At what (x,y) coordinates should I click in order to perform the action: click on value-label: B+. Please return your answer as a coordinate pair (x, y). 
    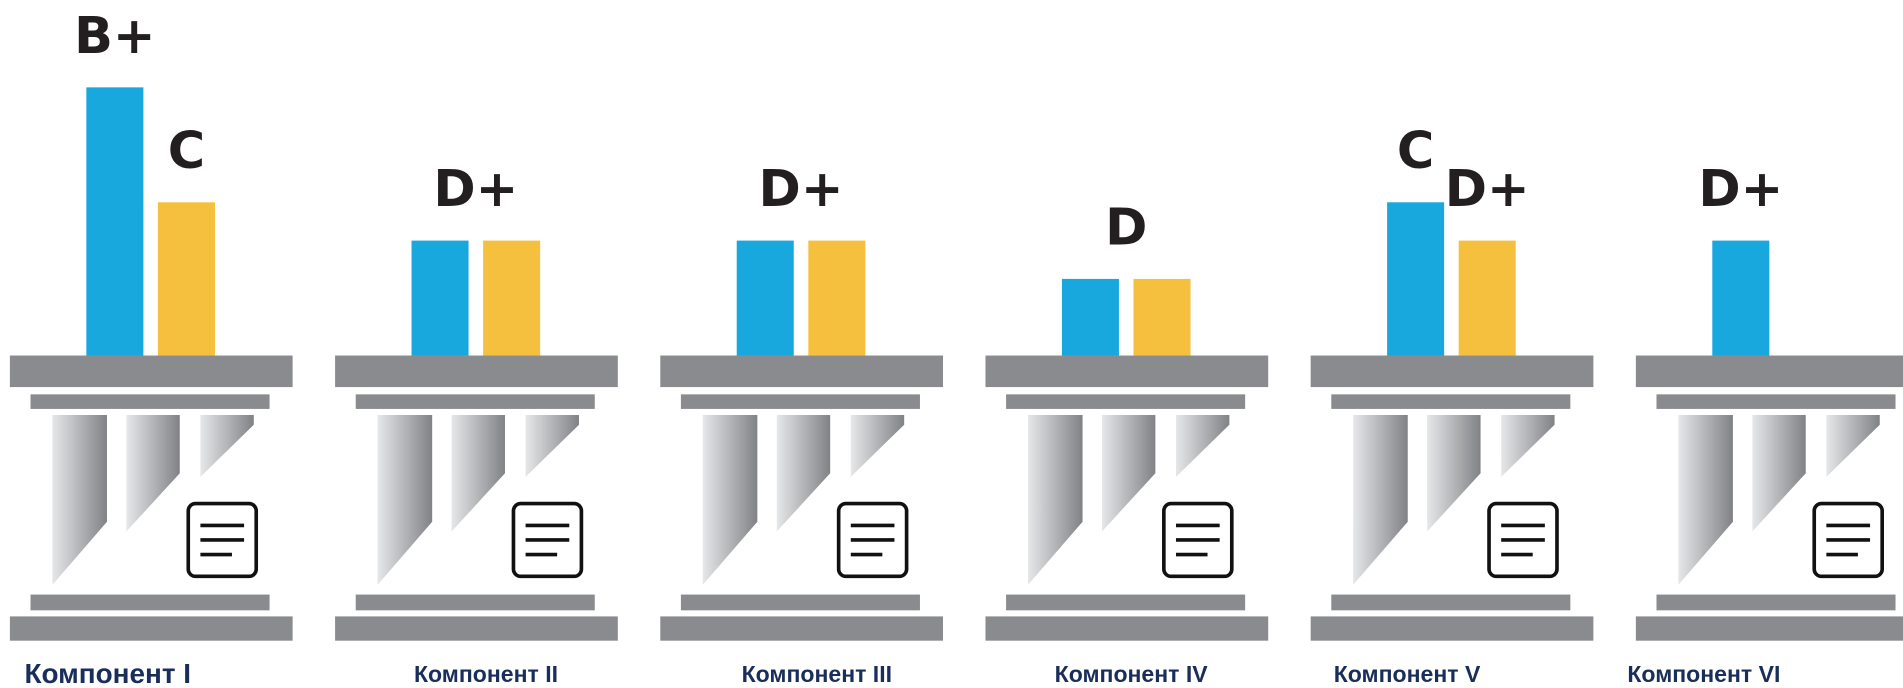
    Looking at the image, I should click on (115, 36).